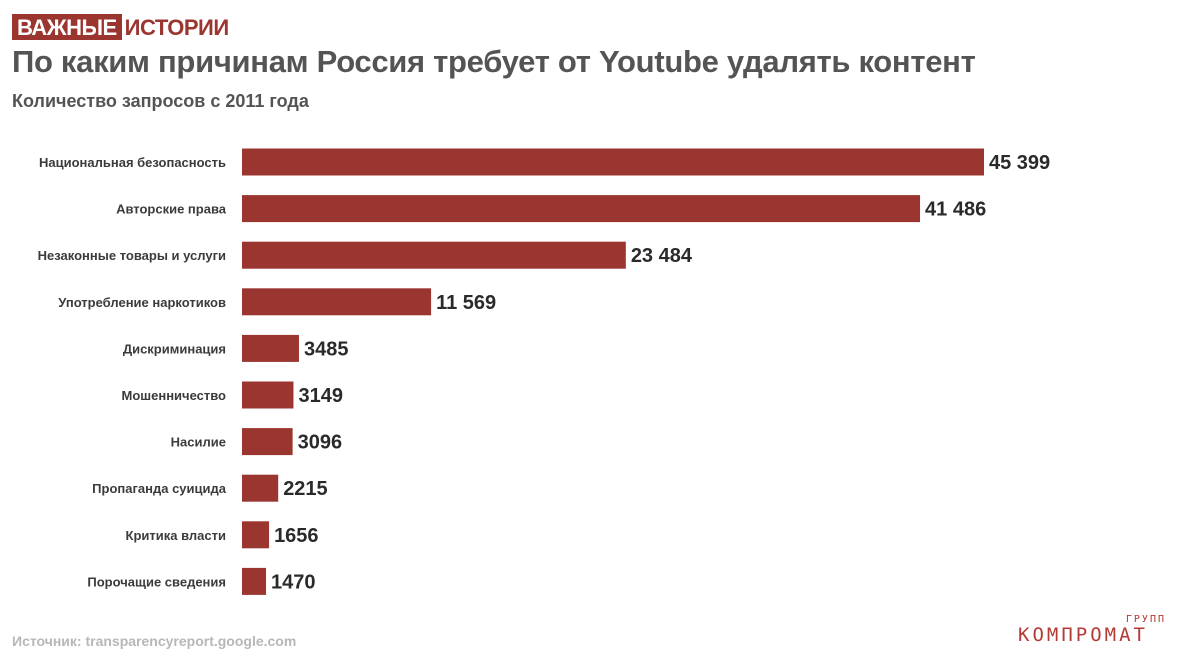 The height and width of the screenshot is (663, 1179). What do you see at coordinates (171, 209) in the screenshot?
I see `category-label: Авторские права` at bounding box center [171, 209].